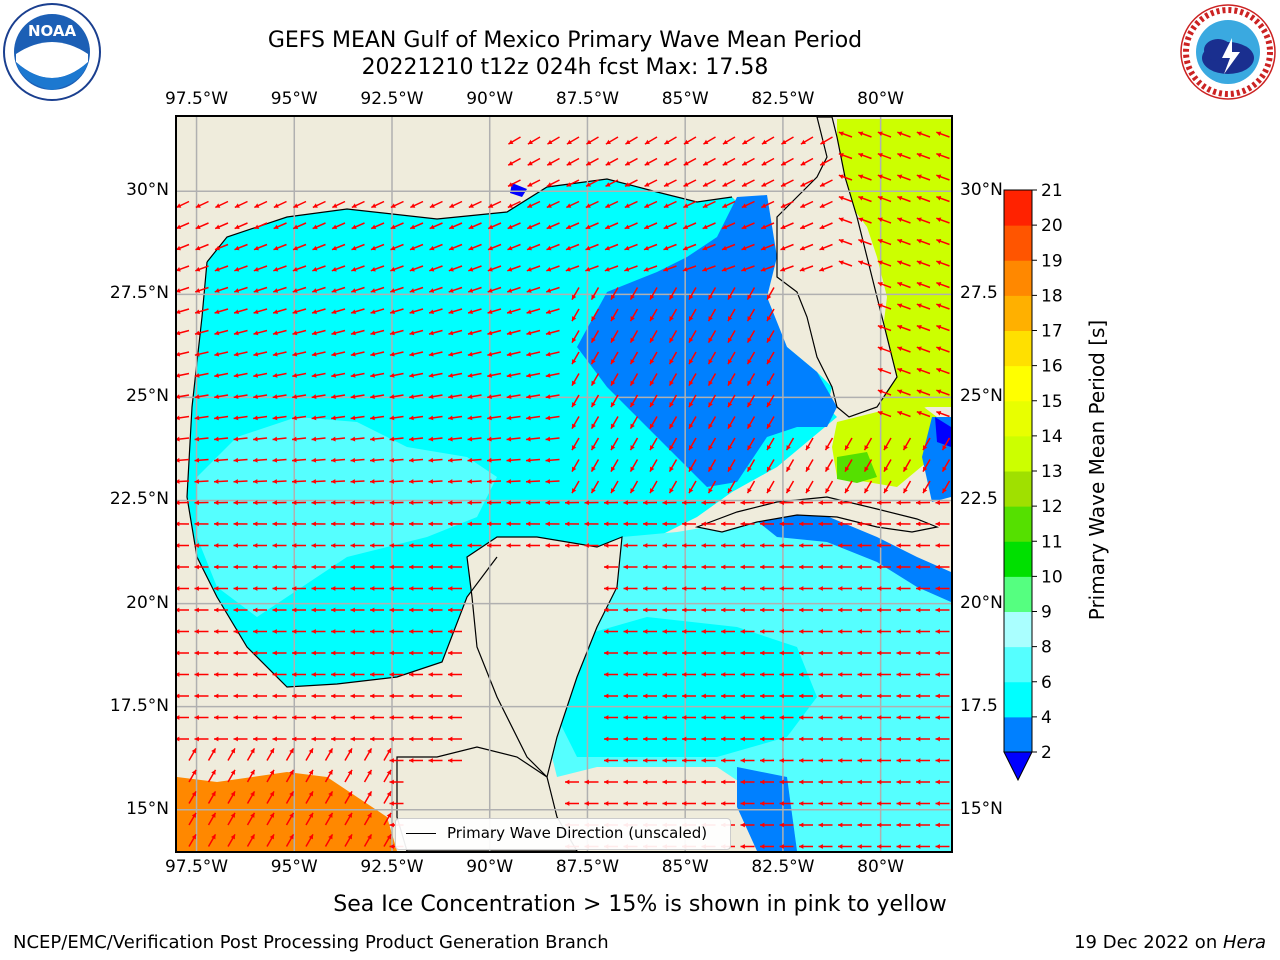  I want to click on lon-tick-label-top: 80°W, so click(881, 99).